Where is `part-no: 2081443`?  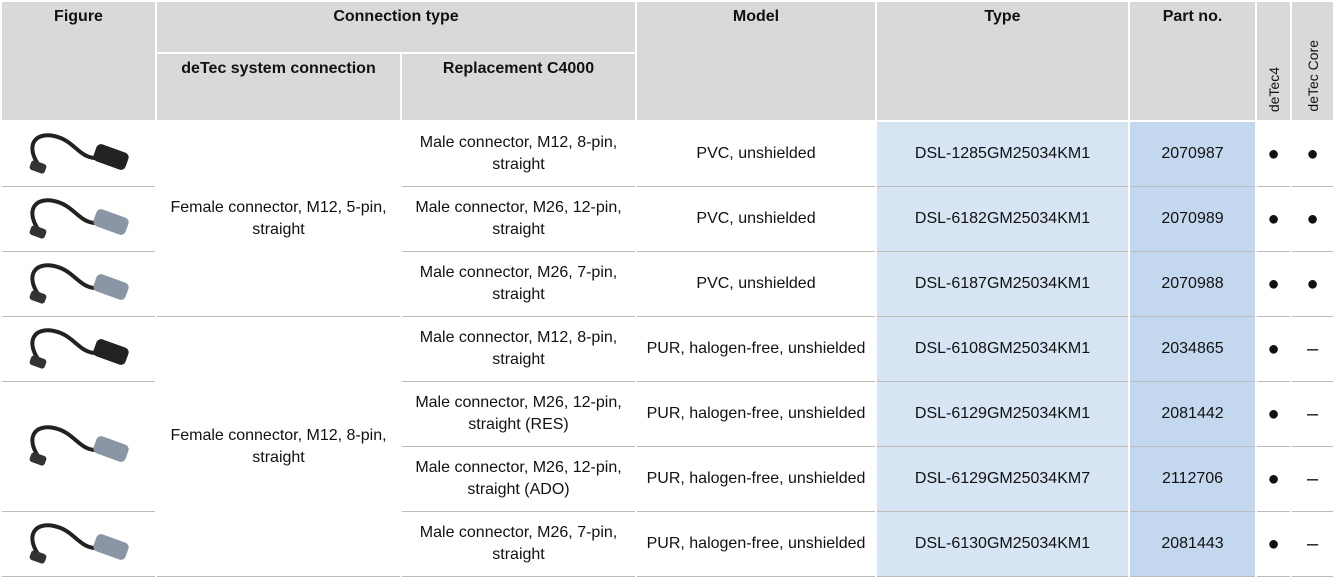
part-no: 2081443 is located at coordinates (1192, 544).